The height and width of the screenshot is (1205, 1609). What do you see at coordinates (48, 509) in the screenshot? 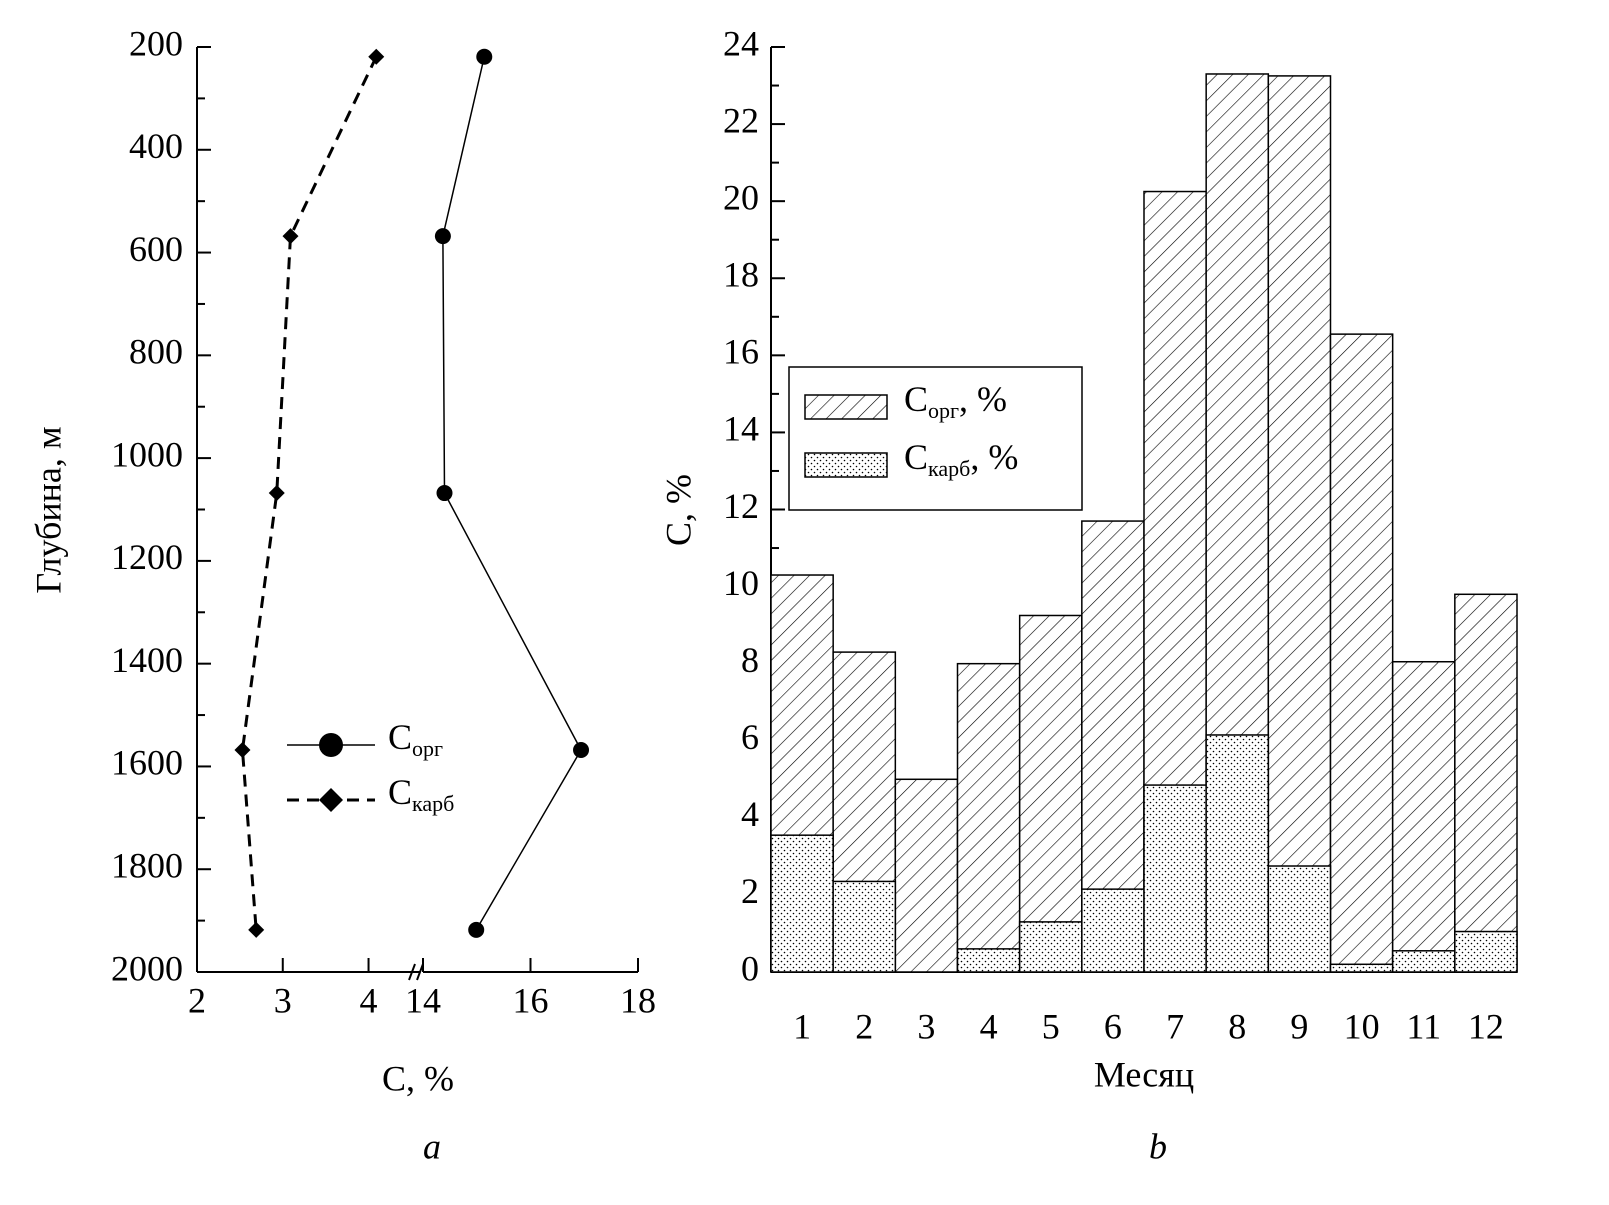
I see `y-axis-label: Глубина, м` at bounding box center [48, 509].